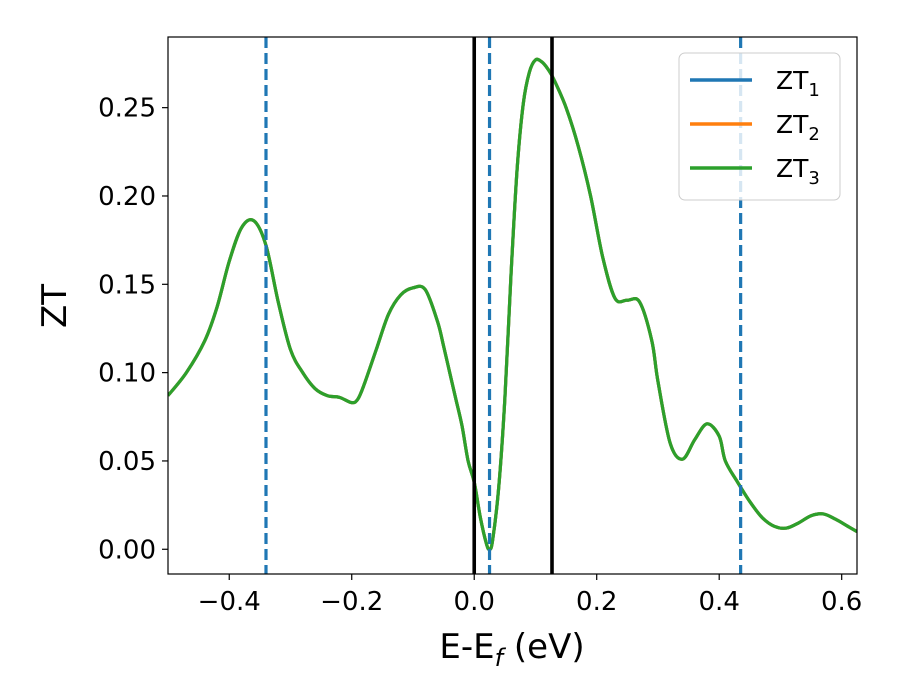 The image size is (900, 700). I want to click on x-tick-label: 0.6, so click(841, 602).